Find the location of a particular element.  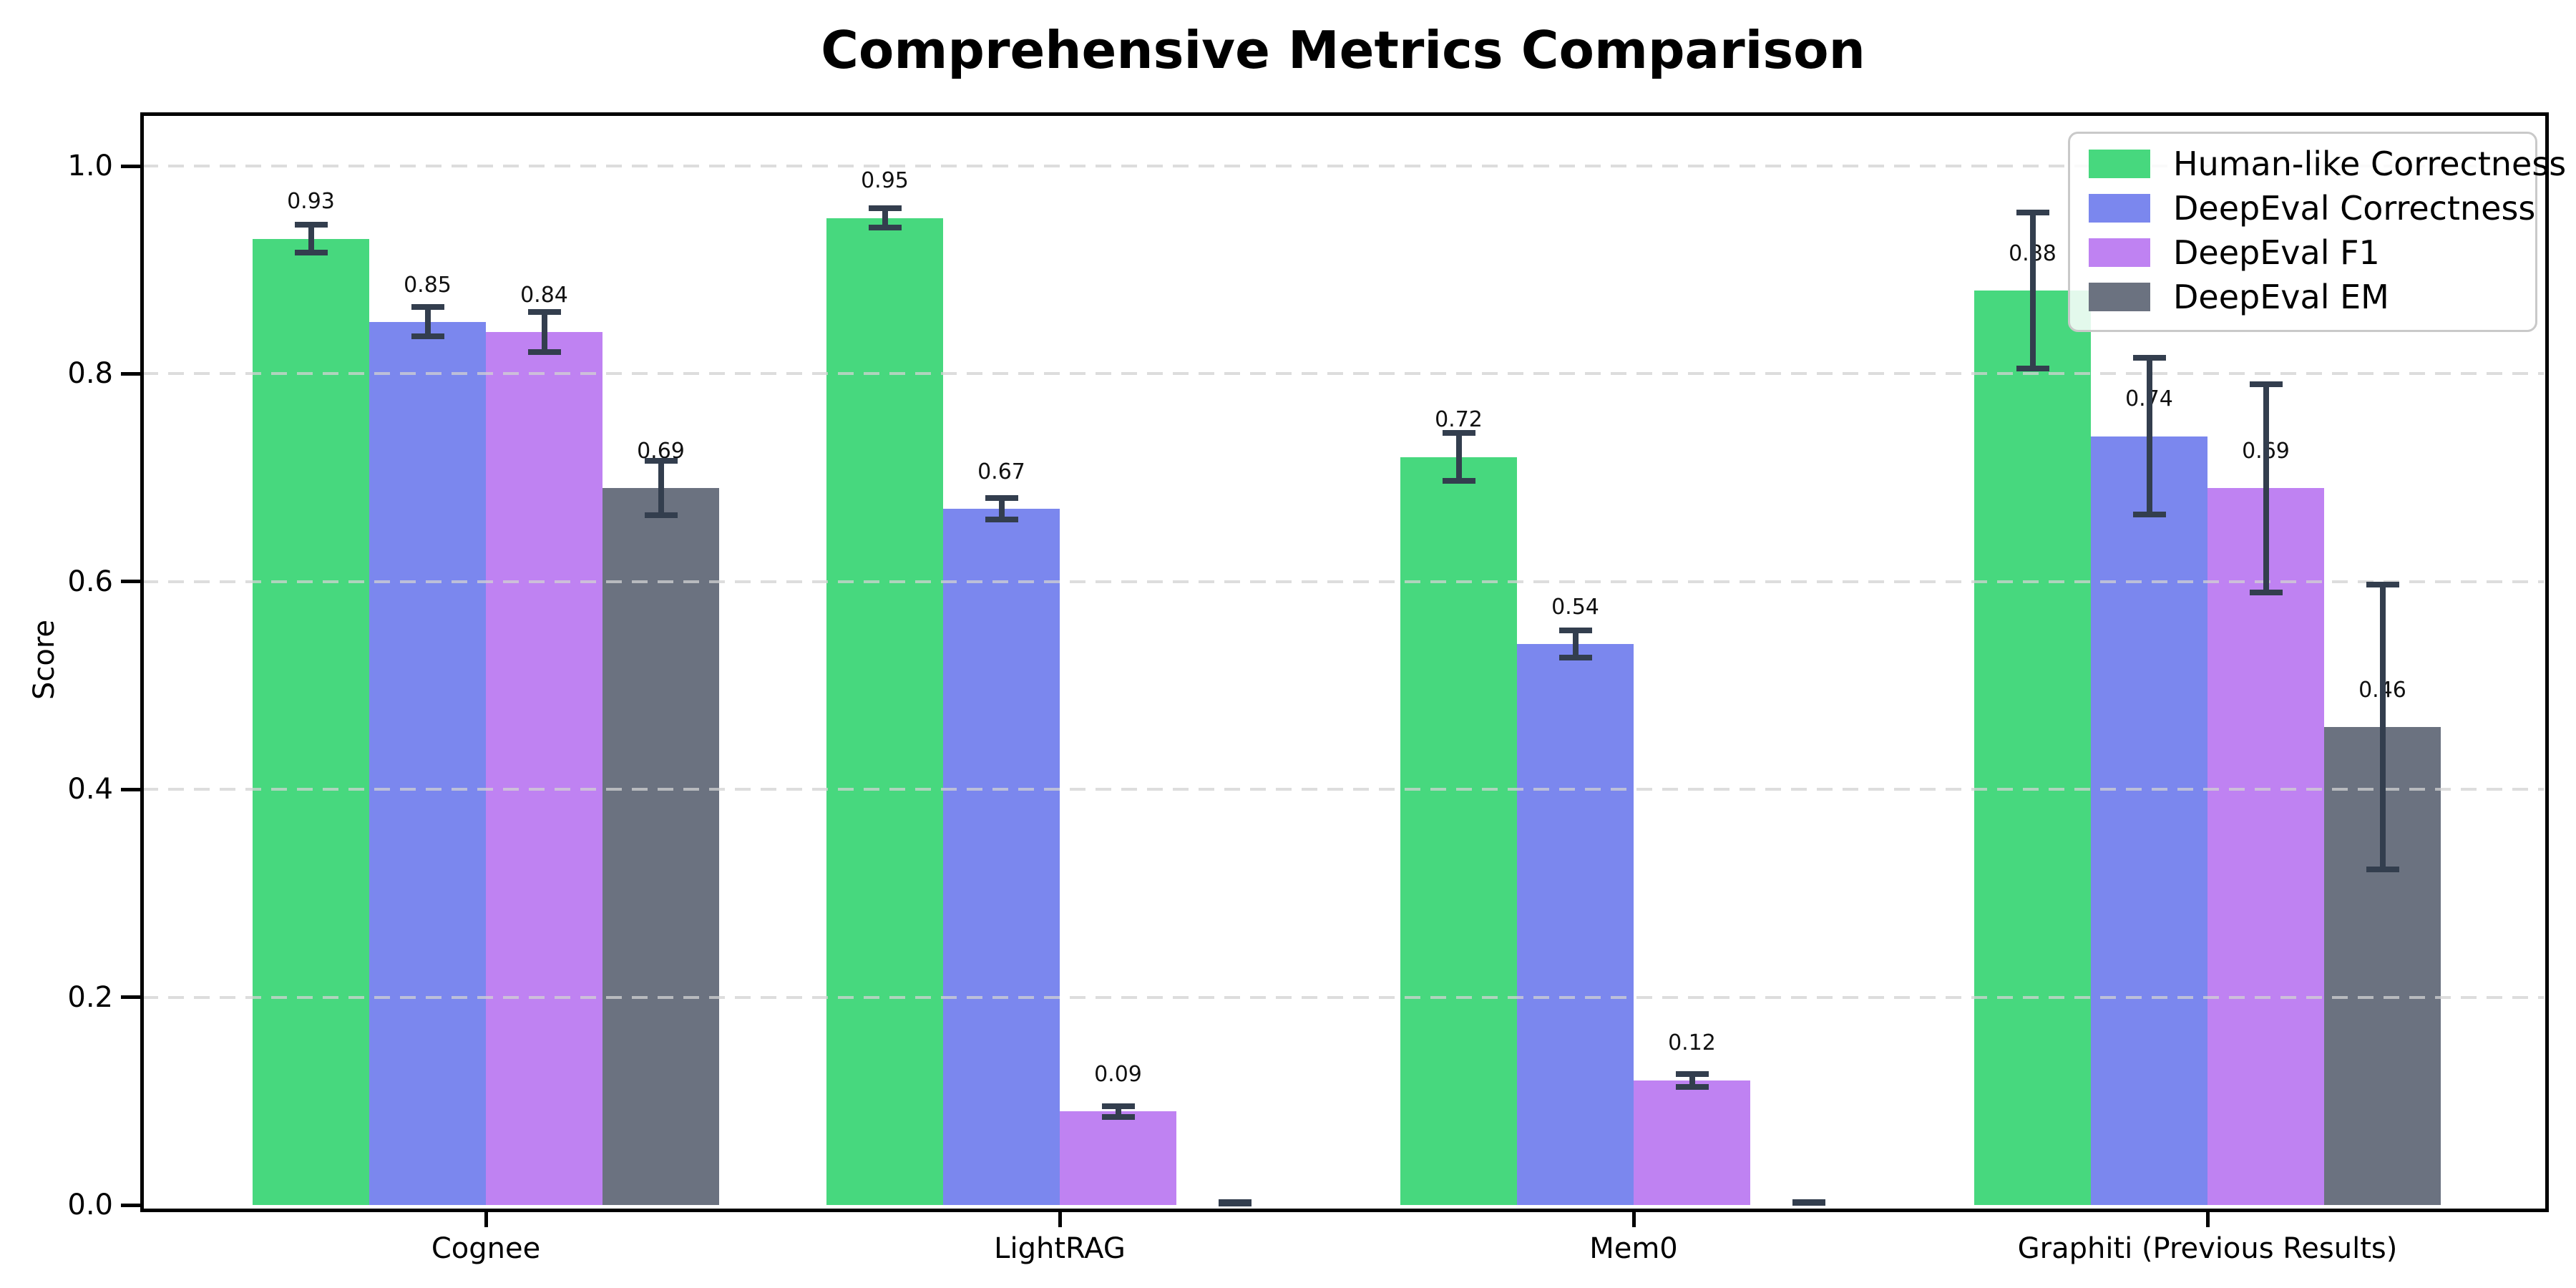

y-tick-label: 0.2 is located at coordinates (90, 997).